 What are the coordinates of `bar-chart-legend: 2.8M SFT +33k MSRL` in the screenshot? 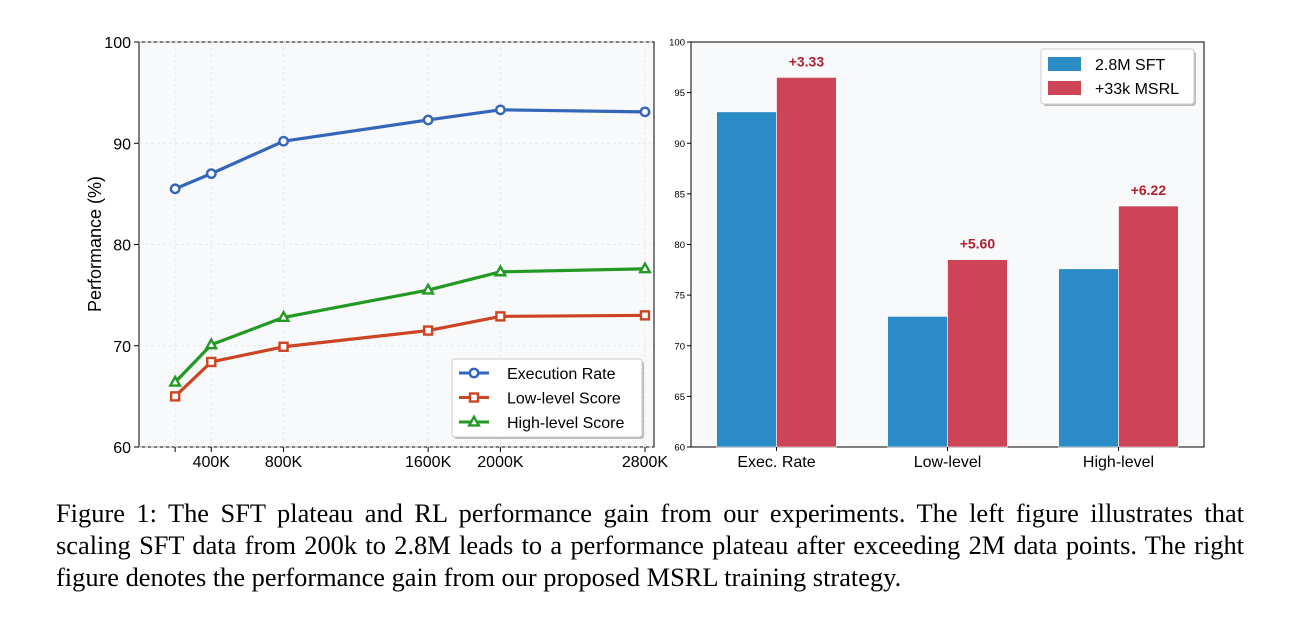 It's located at (1118, 77).